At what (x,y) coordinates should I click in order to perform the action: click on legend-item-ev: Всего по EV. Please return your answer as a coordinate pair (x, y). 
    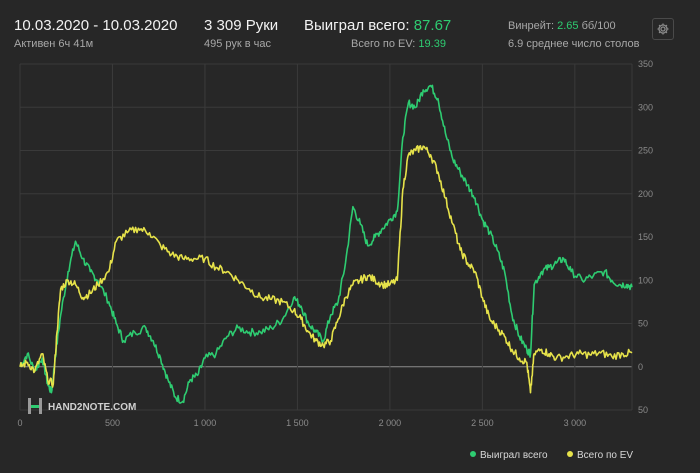
    Looking at the image, I should click on (600, 455).